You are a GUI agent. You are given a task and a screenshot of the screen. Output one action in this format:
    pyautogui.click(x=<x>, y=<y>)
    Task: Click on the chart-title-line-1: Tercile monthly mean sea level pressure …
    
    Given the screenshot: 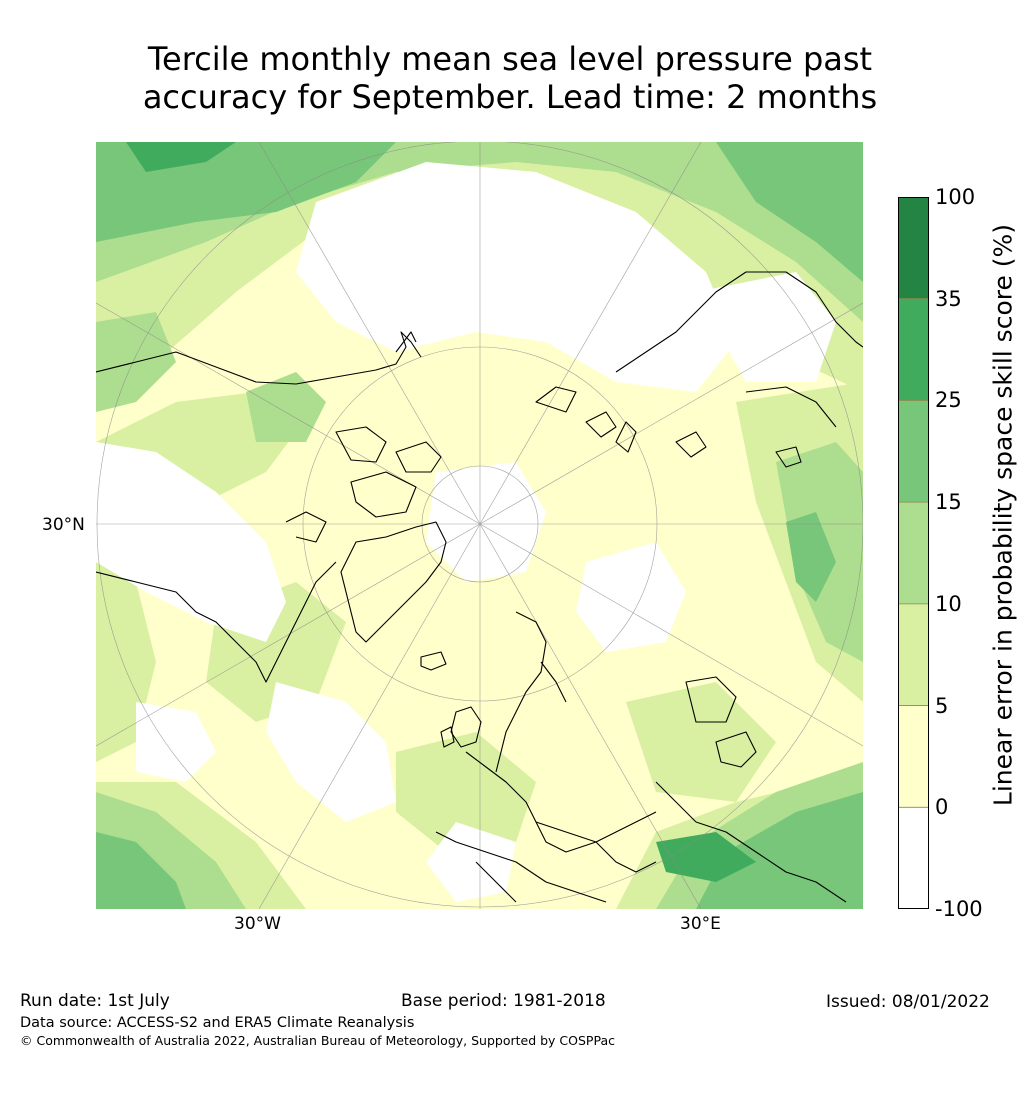 What is the action you would take?
    pyautogui.click(x=510, y=59)
    